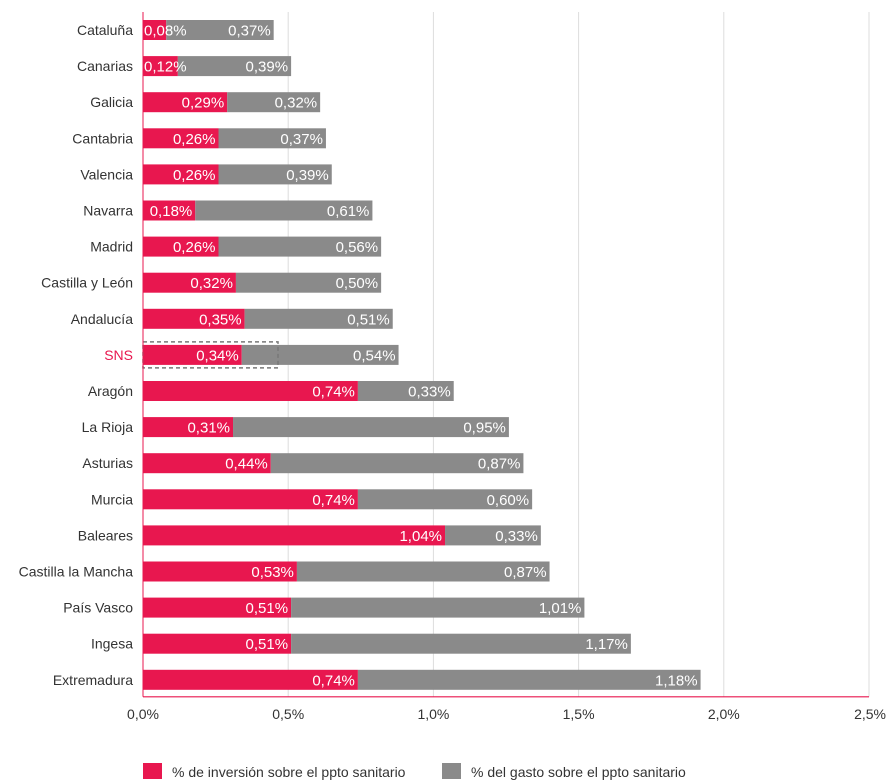 The height and width of the screenshot is (781, 889). I want to click on x-tick-label: 2,0%, so click(724, 714).